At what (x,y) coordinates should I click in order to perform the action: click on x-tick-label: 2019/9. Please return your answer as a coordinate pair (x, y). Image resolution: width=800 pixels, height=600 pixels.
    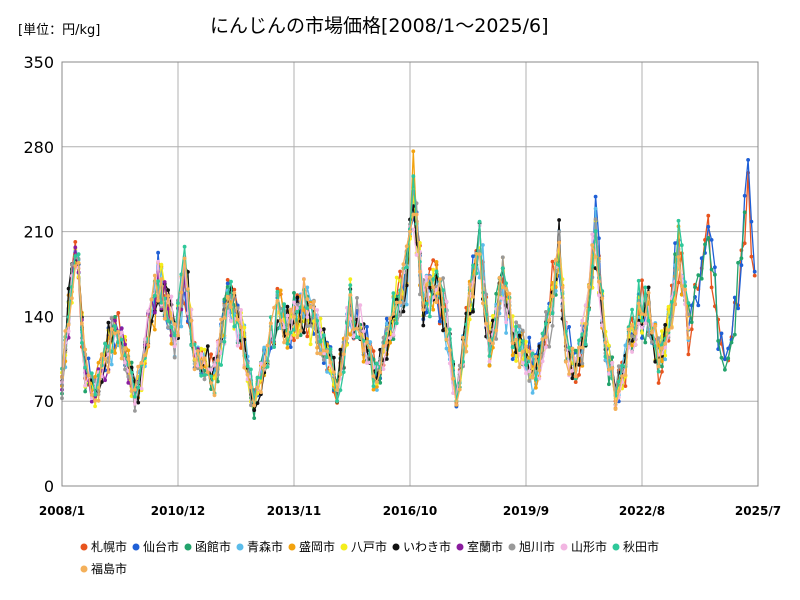
    Looking at the image, I should click on (526, 511).